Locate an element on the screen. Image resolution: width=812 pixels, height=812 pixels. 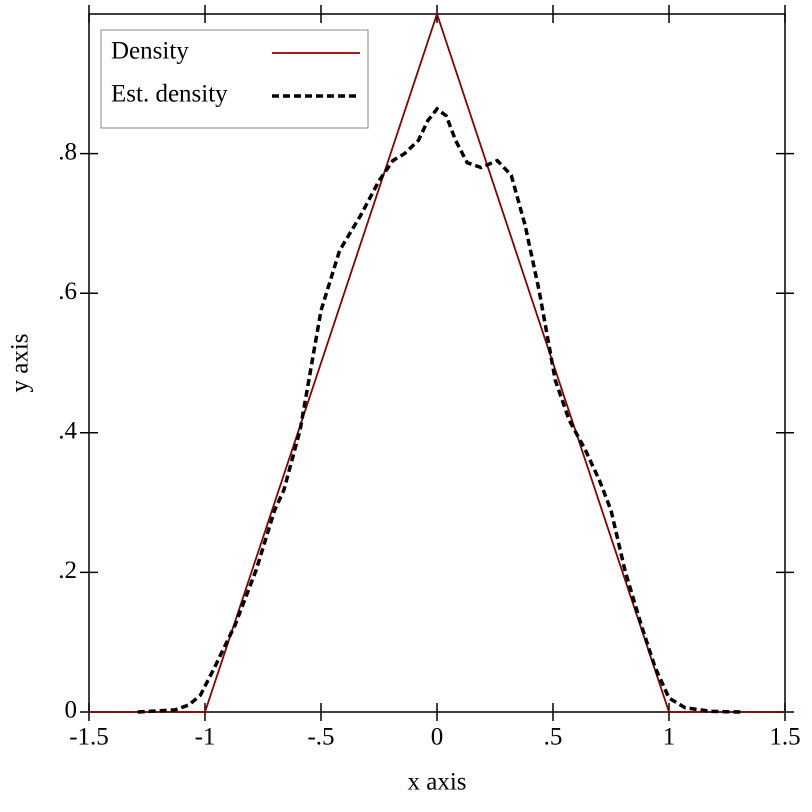
x-tick-label: 0 is located at coordinates (437, 737).